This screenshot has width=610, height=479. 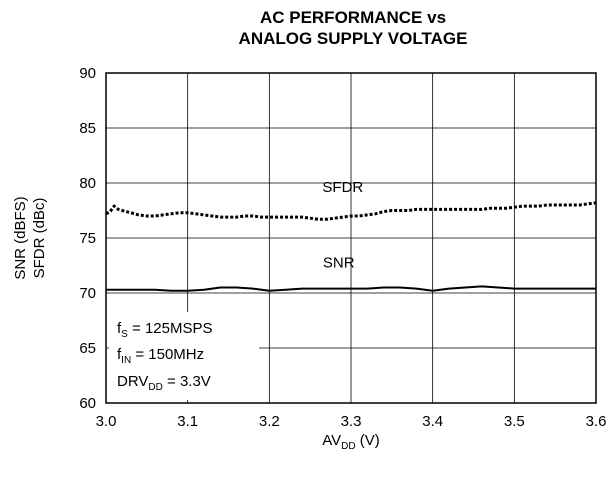 What do you see at coordinates (87, 348) in the screenshot?
I see `y-tick-label: 65` at bounding box center [87, 348].